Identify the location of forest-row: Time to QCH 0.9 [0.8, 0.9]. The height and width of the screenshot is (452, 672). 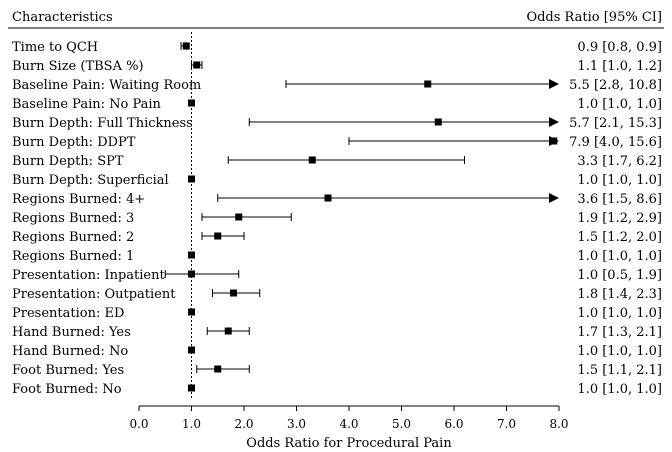
(337, 47).